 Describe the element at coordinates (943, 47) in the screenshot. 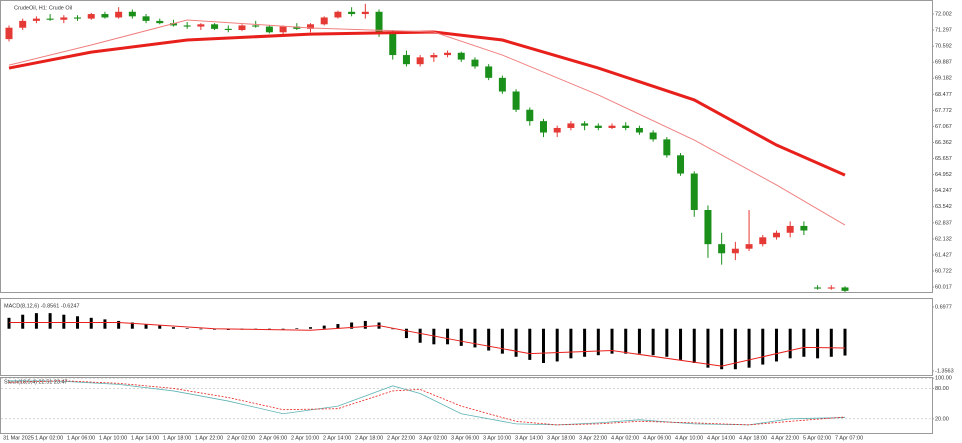

I see `y-tick-label: 70.592` at that location.